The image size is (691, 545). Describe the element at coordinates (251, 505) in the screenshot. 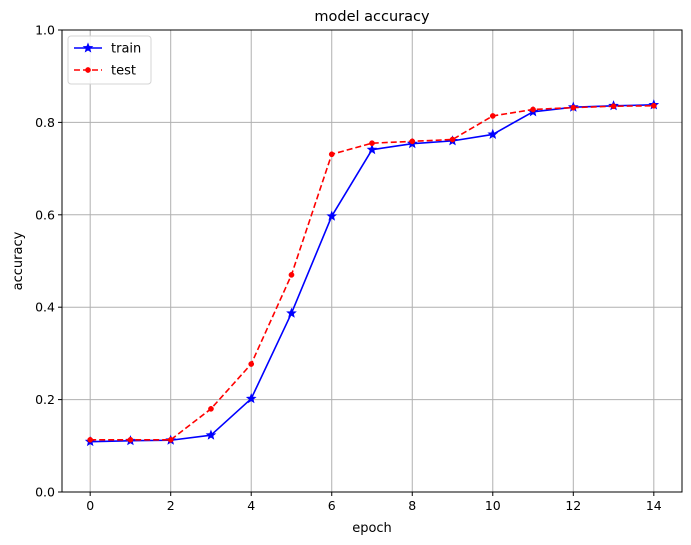

I see `x-tick-label: 4` at that location.